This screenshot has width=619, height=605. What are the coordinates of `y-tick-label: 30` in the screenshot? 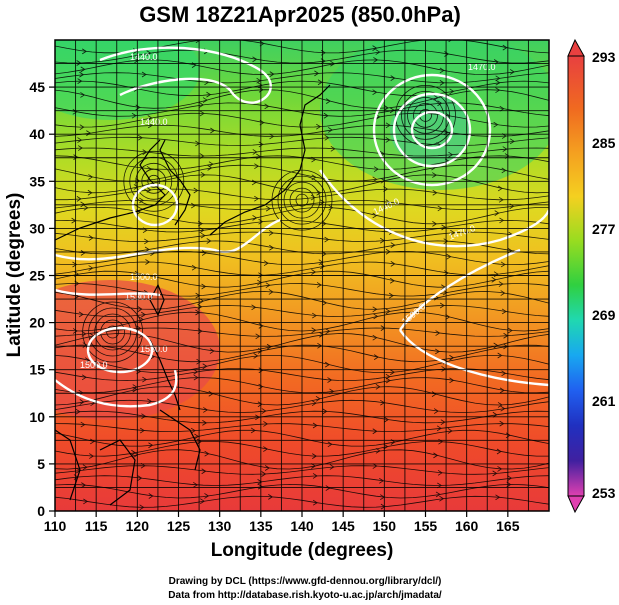 It's located at (37, 228).